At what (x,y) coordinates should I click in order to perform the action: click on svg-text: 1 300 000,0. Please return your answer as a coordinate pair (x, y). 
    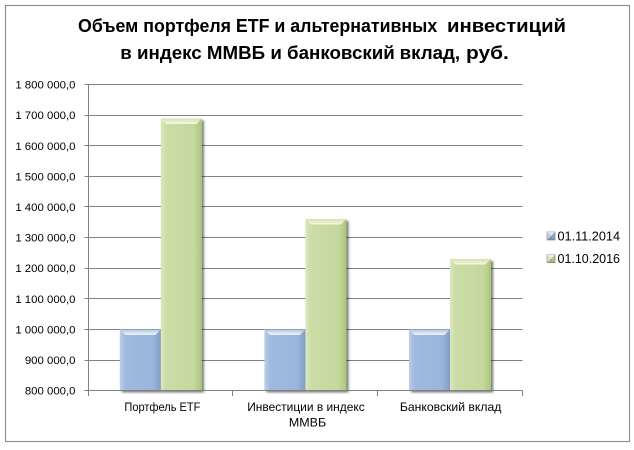
    Looking at the image, I should click on (45, 239).